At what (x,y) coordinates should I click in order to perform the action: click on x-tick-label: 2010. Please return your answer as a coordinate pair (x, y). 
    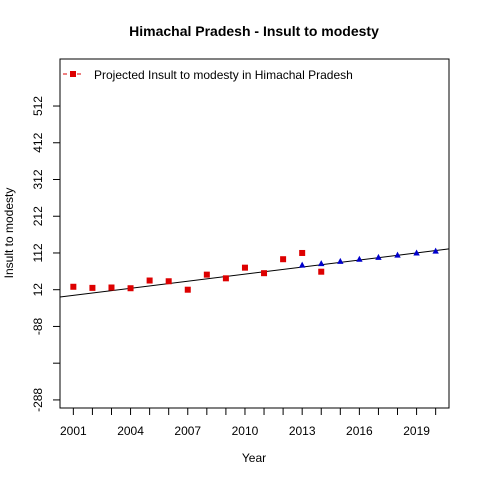
    Looking at the image, I should click on (245, 431).